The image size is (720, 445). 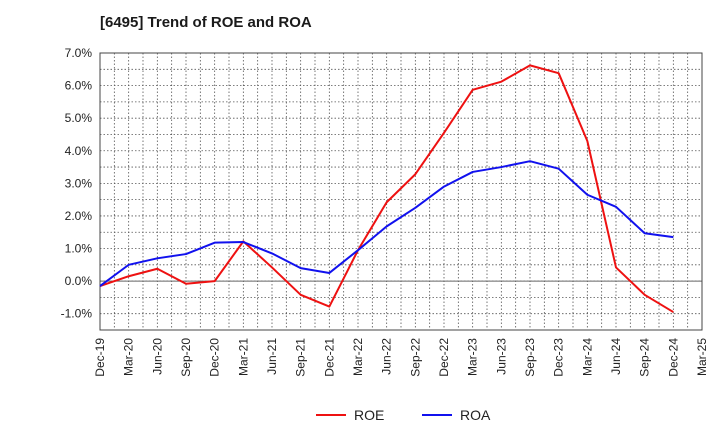 I want to click on x-tick-label: Dec-20, so click(x=215, y=357).